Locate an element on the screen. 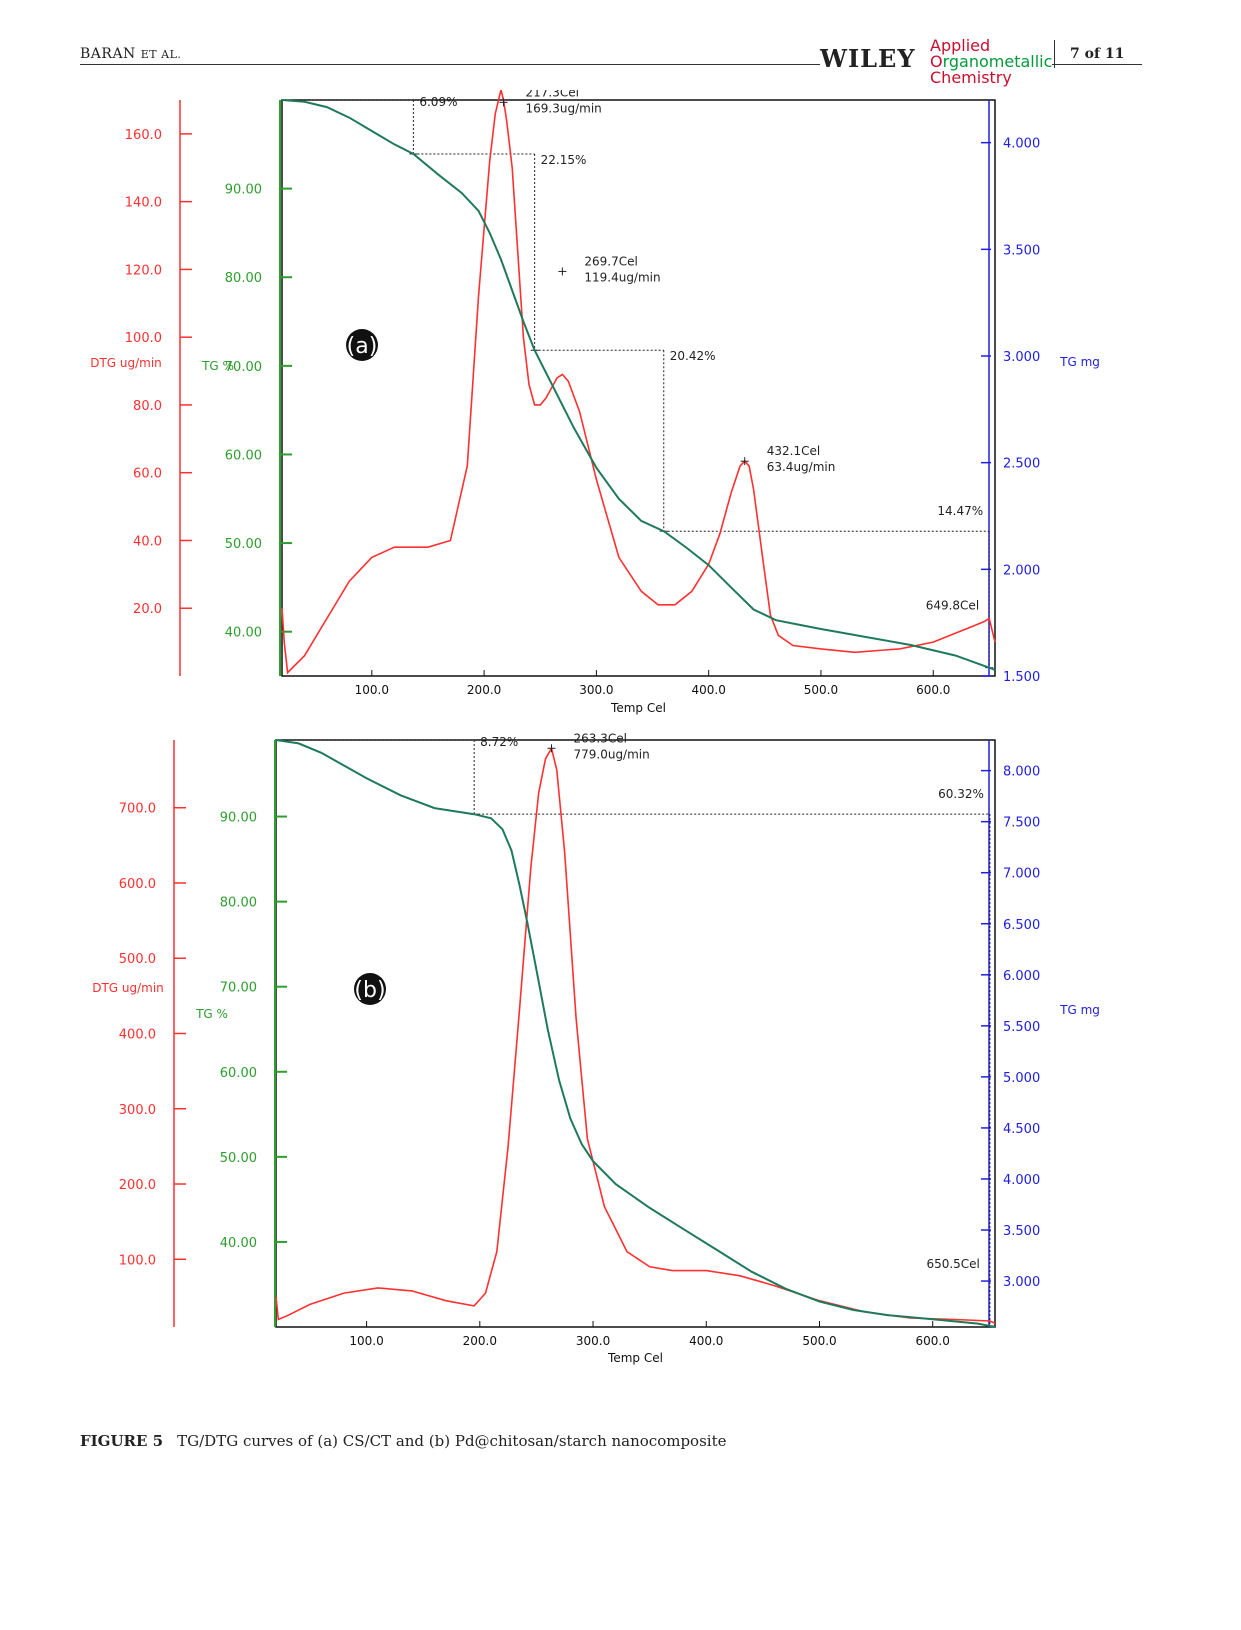 This screenshot has width=1241, height=1630. loss-percent-label: 8.72% is located at coordinates (499, 742).